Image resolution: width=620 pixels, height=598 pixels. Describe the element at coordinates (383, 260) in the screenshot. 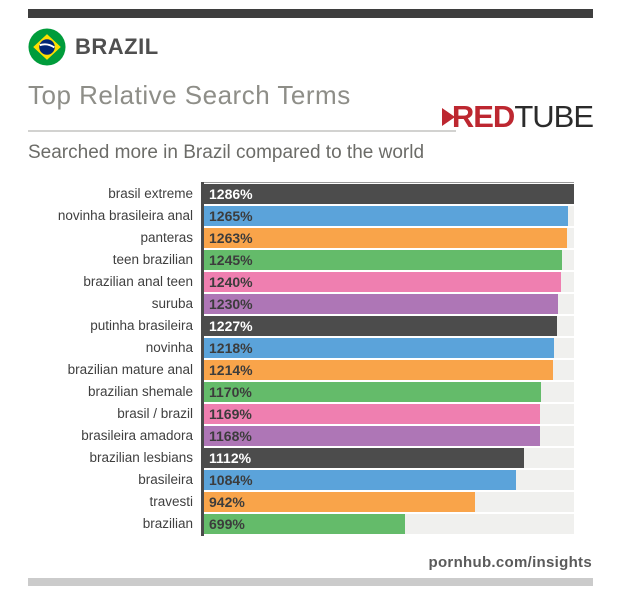

I see `bar: 1245%` at that location.